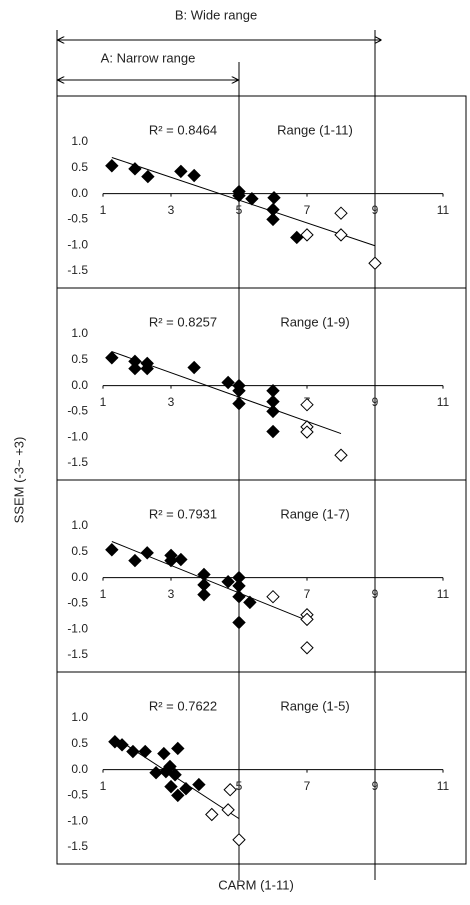  Describe the element at coordinates (243, 202) in the screenshot. I see `trendline` at that location.